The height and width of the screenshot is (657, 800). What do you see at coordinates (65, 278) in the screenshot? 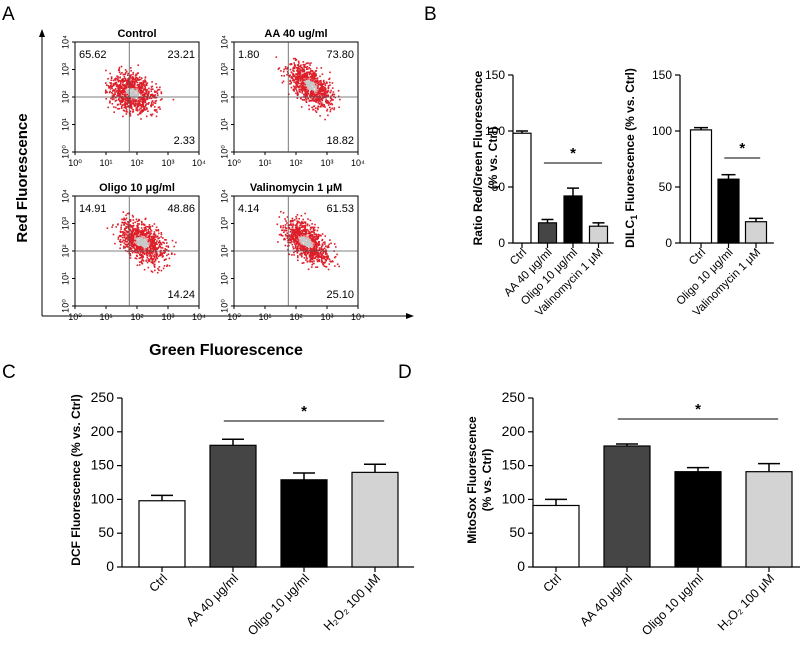
I see `flow-plot-y-tick-label: 10¹` at bounding box center [65, 278].